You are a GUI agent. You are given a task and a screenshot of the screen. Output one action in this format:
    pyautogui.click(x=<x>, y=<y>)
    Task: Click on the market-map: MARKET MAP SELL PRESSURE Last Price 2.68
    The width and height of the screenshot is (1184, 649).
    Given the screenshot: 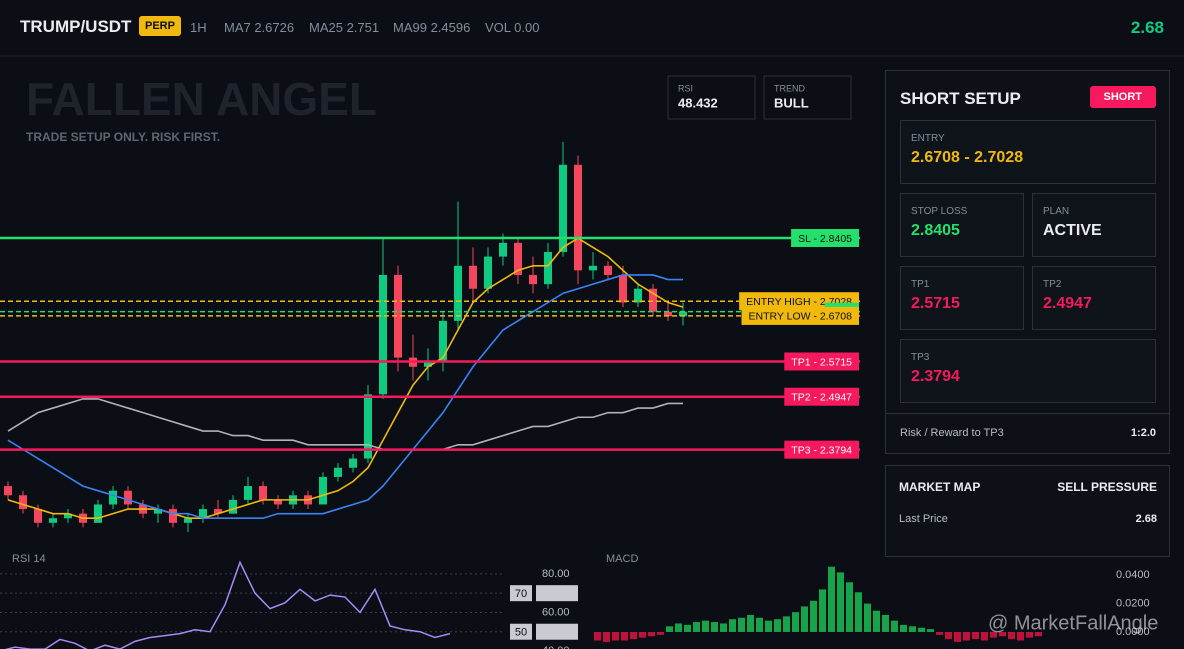 What is the action you would take?
    pyautogui.click(x=1027, y=511)
    